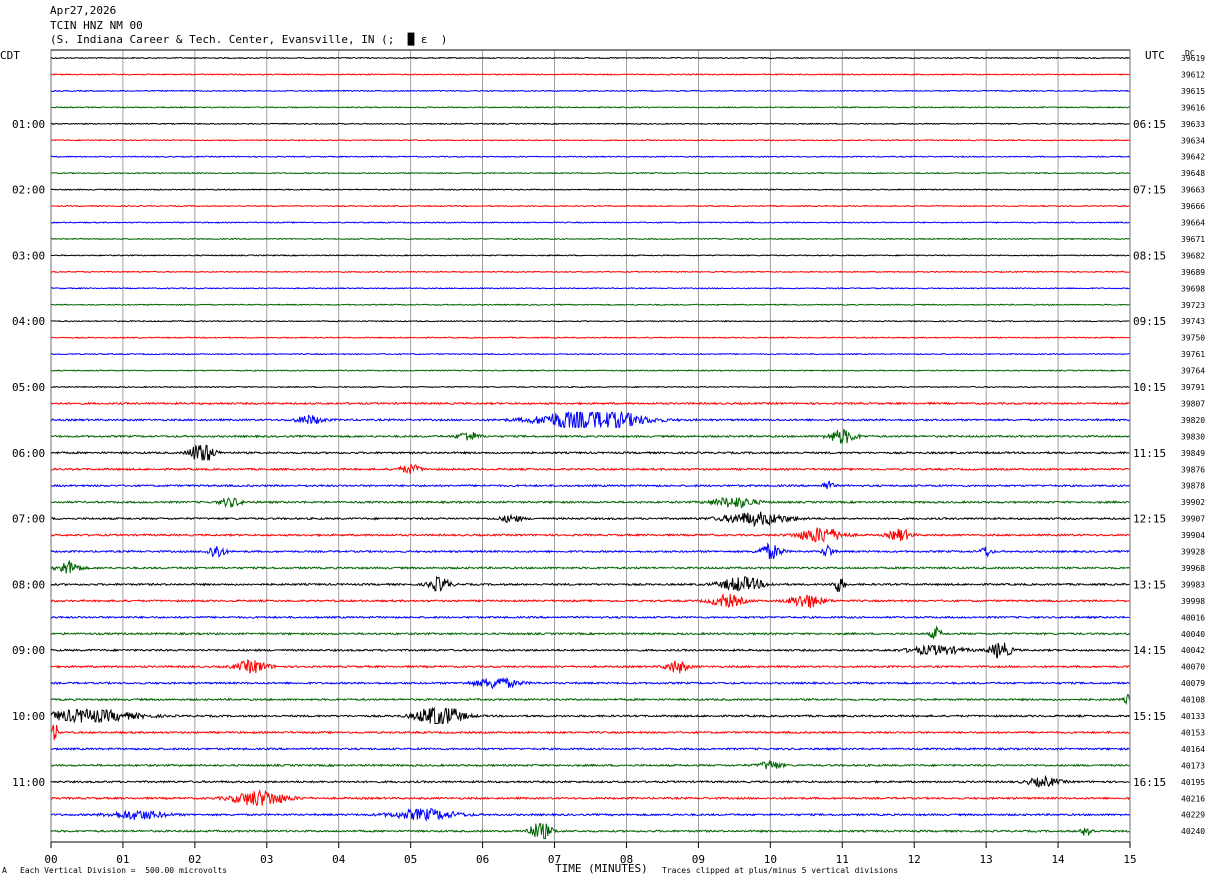  Describe the element at coordinates (1149, 716) in the screenshot. I see `utc-time-label: 15:15` at that location.